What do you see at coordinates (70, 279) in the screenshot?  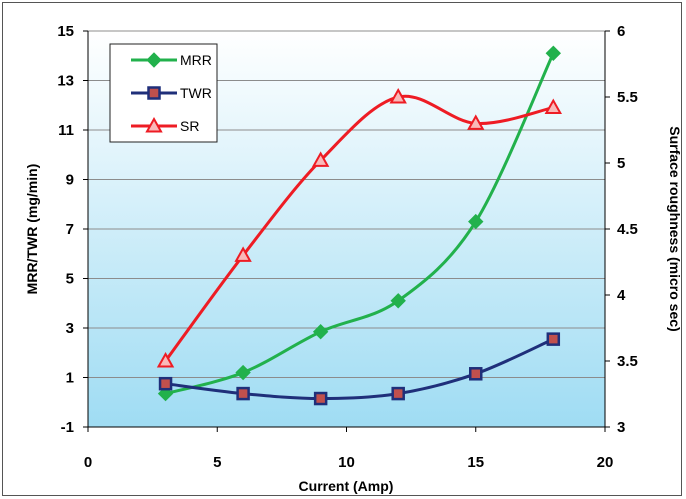 I see `left-tick-label: 5` at bounding box center [70, 279].